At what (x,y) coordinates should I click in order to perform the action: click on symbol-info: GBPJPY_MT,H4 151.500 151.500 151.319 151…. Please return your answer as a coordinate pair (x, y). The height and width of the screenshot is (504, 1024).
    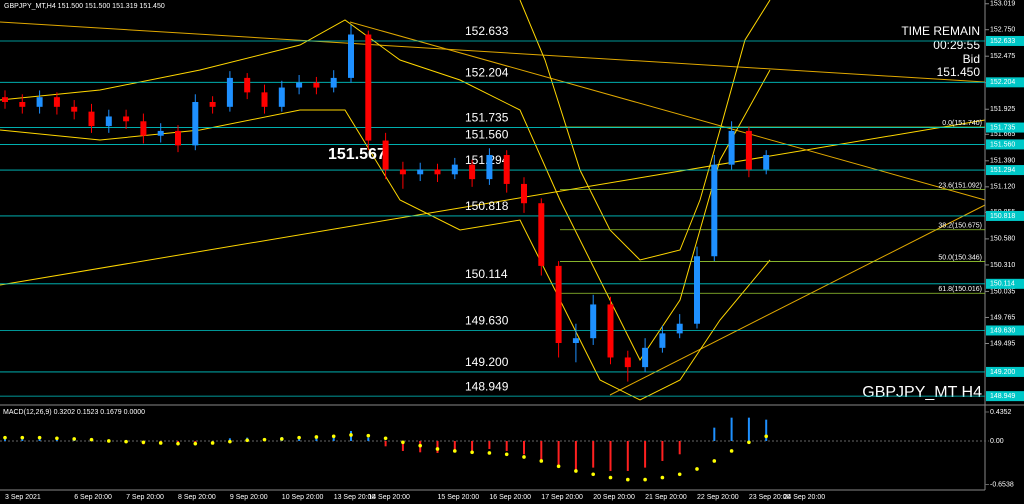
    Looking at the image, I should click on (84, 6).